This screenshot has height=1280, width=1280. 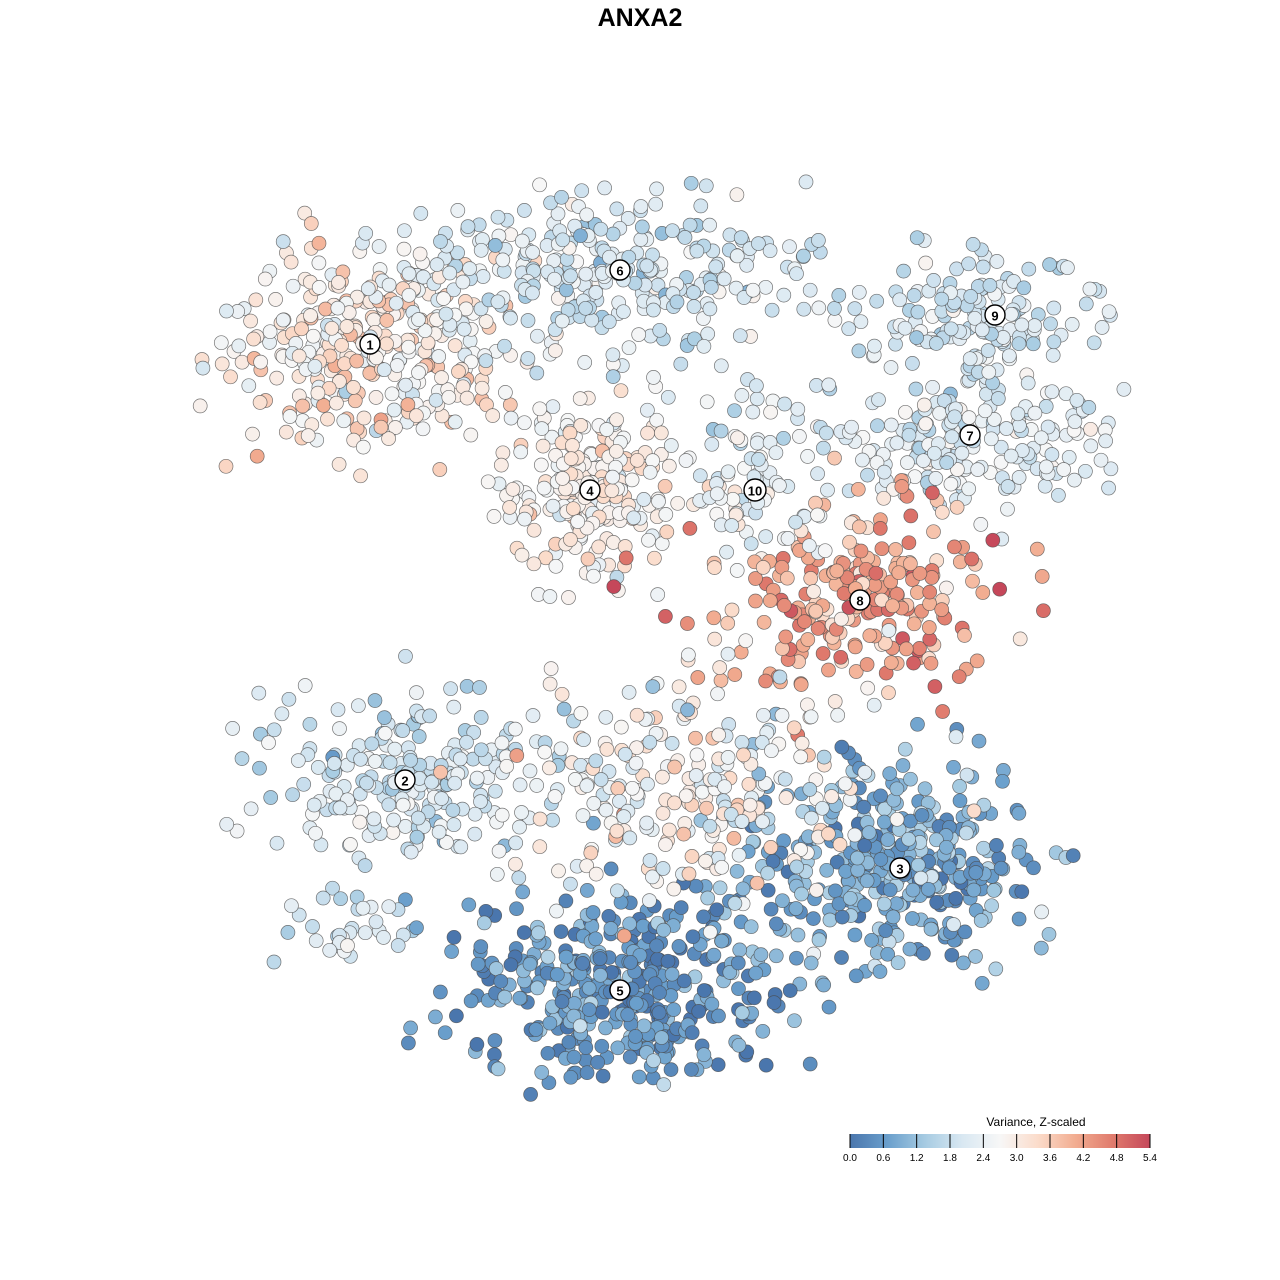 I want to click on cluster-label-text: 3, so click(x=899, y=869).